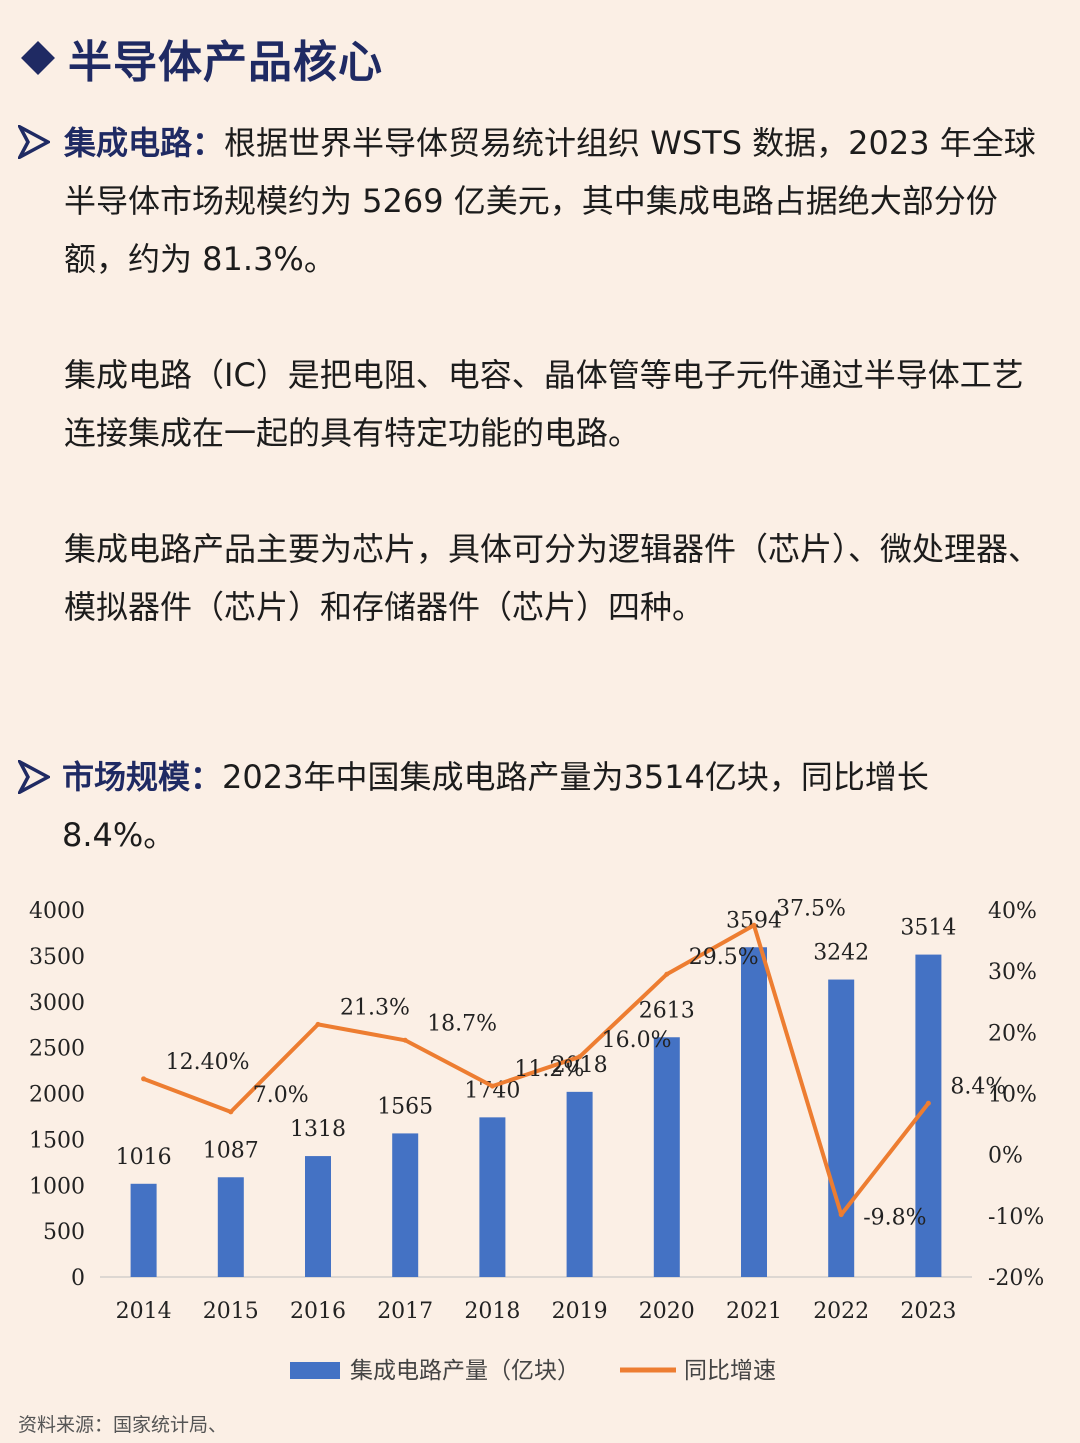 This screenshot has width=1080, height=1443. Describe the element at coordinates (667, 1010) in the screenshot. I see `bar-value-label: 2613` at that location.